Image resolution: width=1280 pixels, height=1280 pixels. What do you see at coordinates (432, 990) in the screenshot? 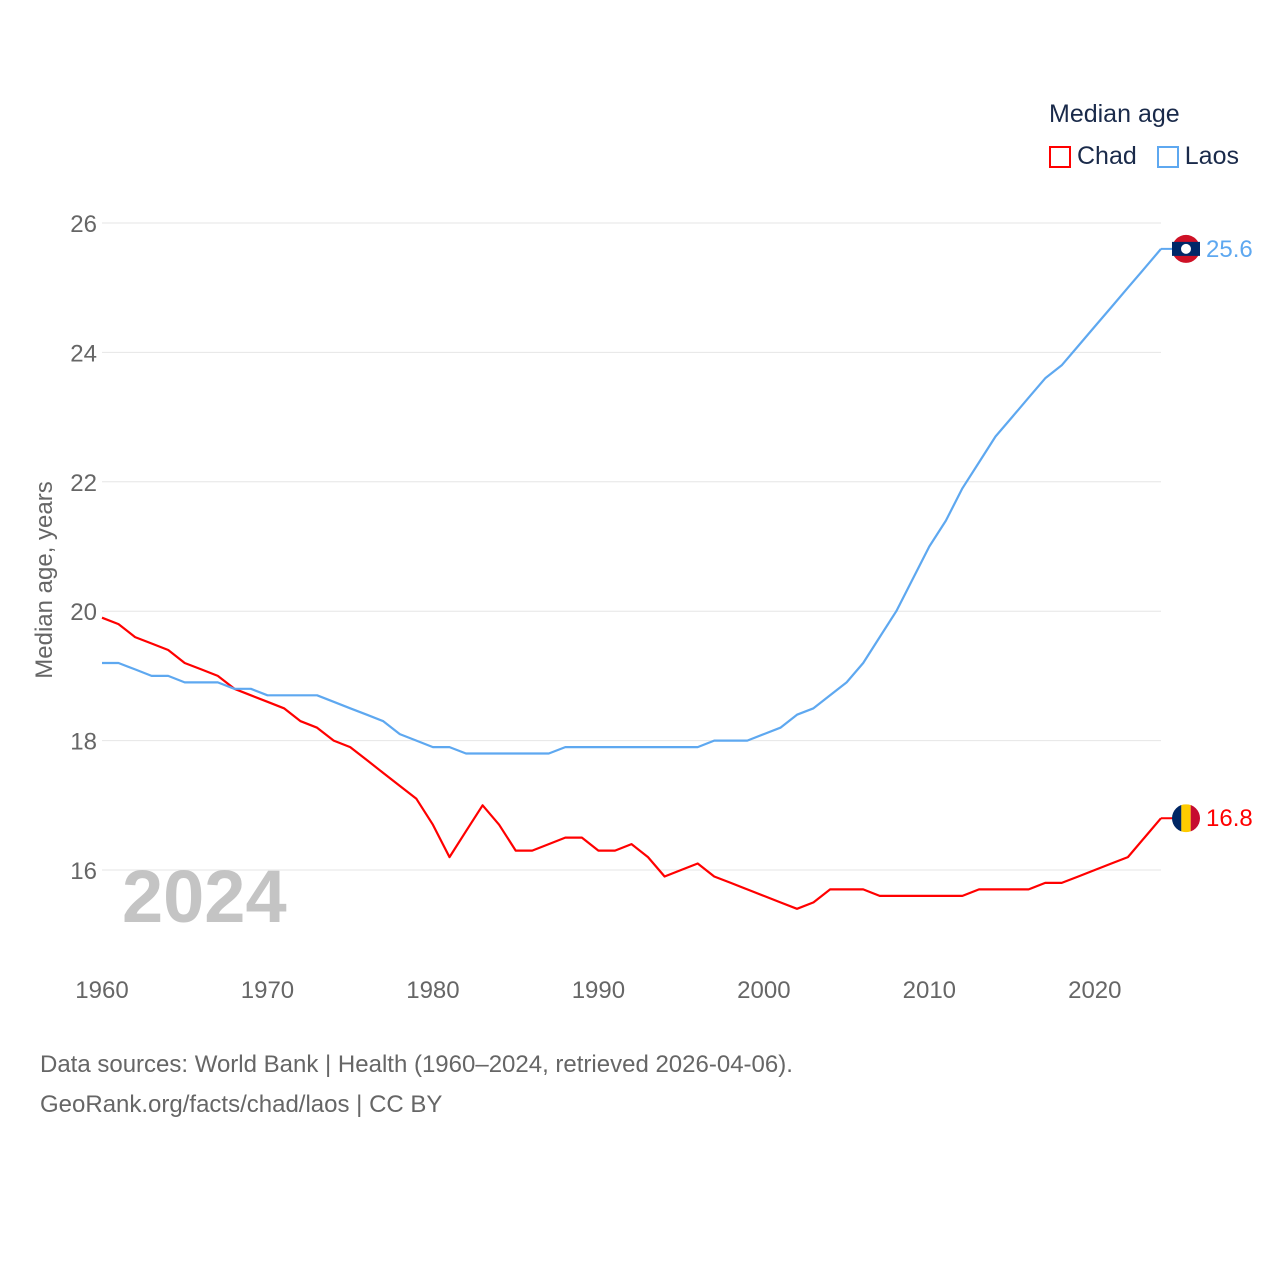
I see `x-tick-label: 1980` at bounding box center [432, 990].